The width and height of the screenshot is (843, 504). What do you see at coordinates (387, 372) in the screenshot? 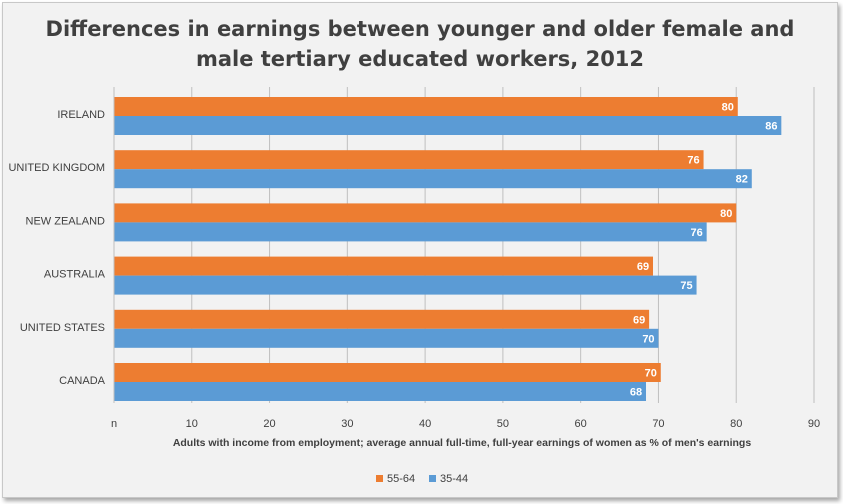
I see `bar-55-64-canada` at bounding box center [387, 372].